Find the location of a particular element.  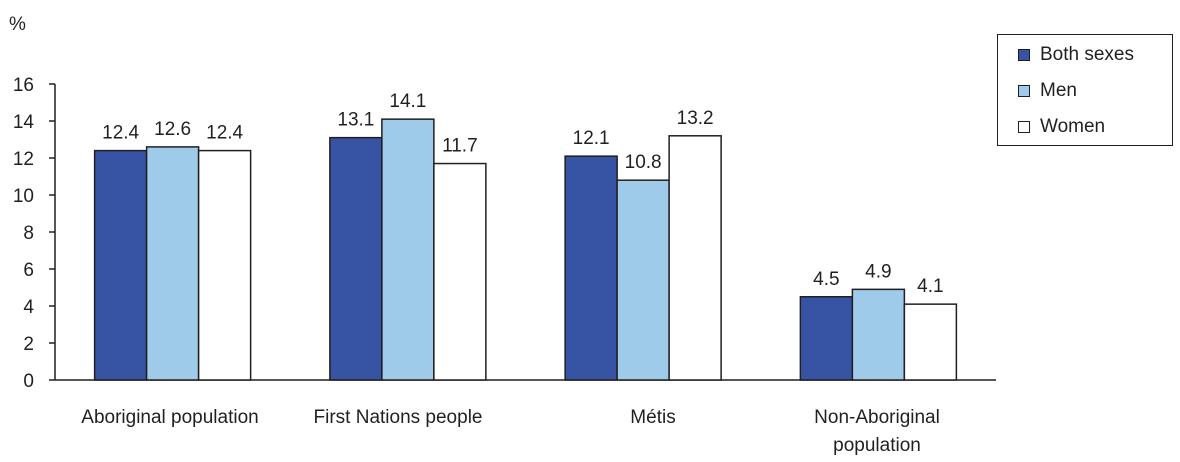

data-label-both-sexes: 12.4 is located at coordinates (120, 133).